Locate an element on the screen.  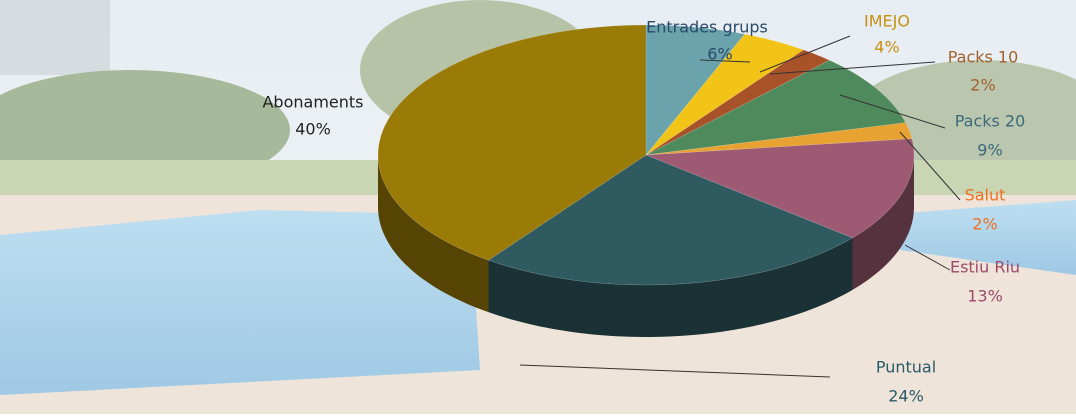
category-label: Estiu Riu is located at coordinates (985, 267).